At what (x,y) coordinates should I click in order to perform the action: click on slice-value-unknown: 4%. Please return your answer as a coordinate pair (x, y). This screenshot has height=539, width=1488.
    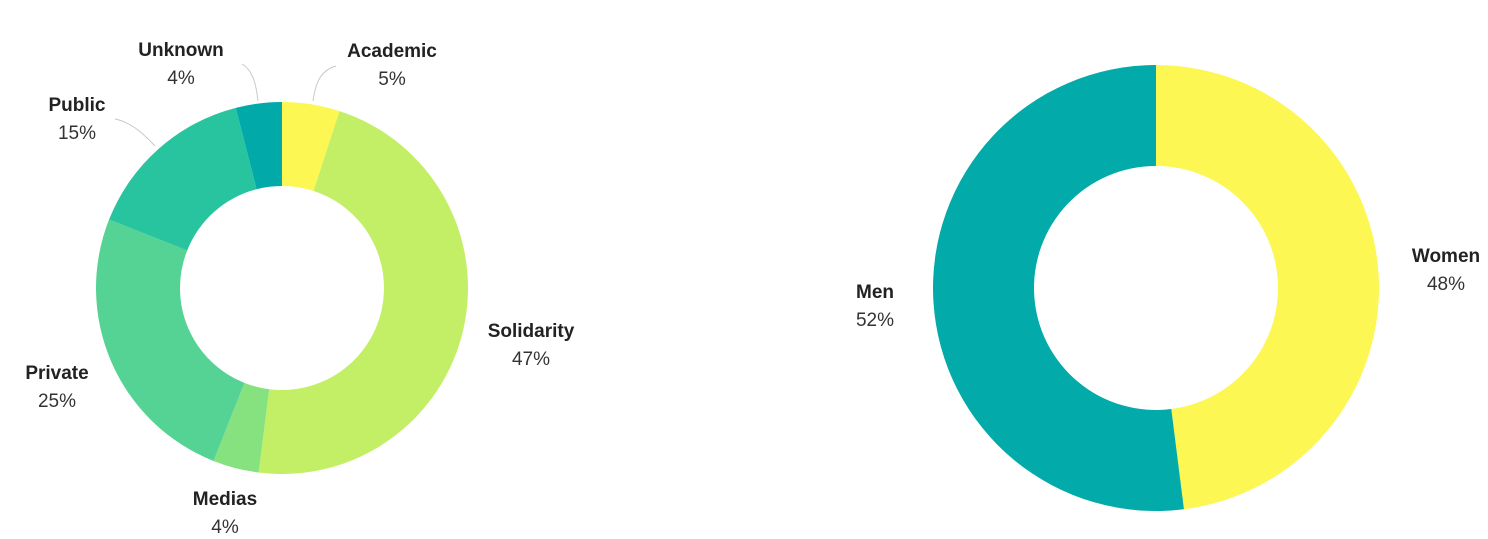
    Looking at the image, I should click on (181, 78).